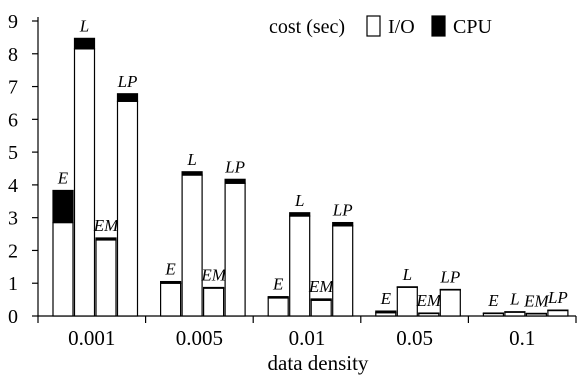 The height and width of the screenshot is (375, 580). What do you see at coordinates (13, 219) in the screenshot?
I see `y-tick-label: 3` at bounding box center [13, 219].